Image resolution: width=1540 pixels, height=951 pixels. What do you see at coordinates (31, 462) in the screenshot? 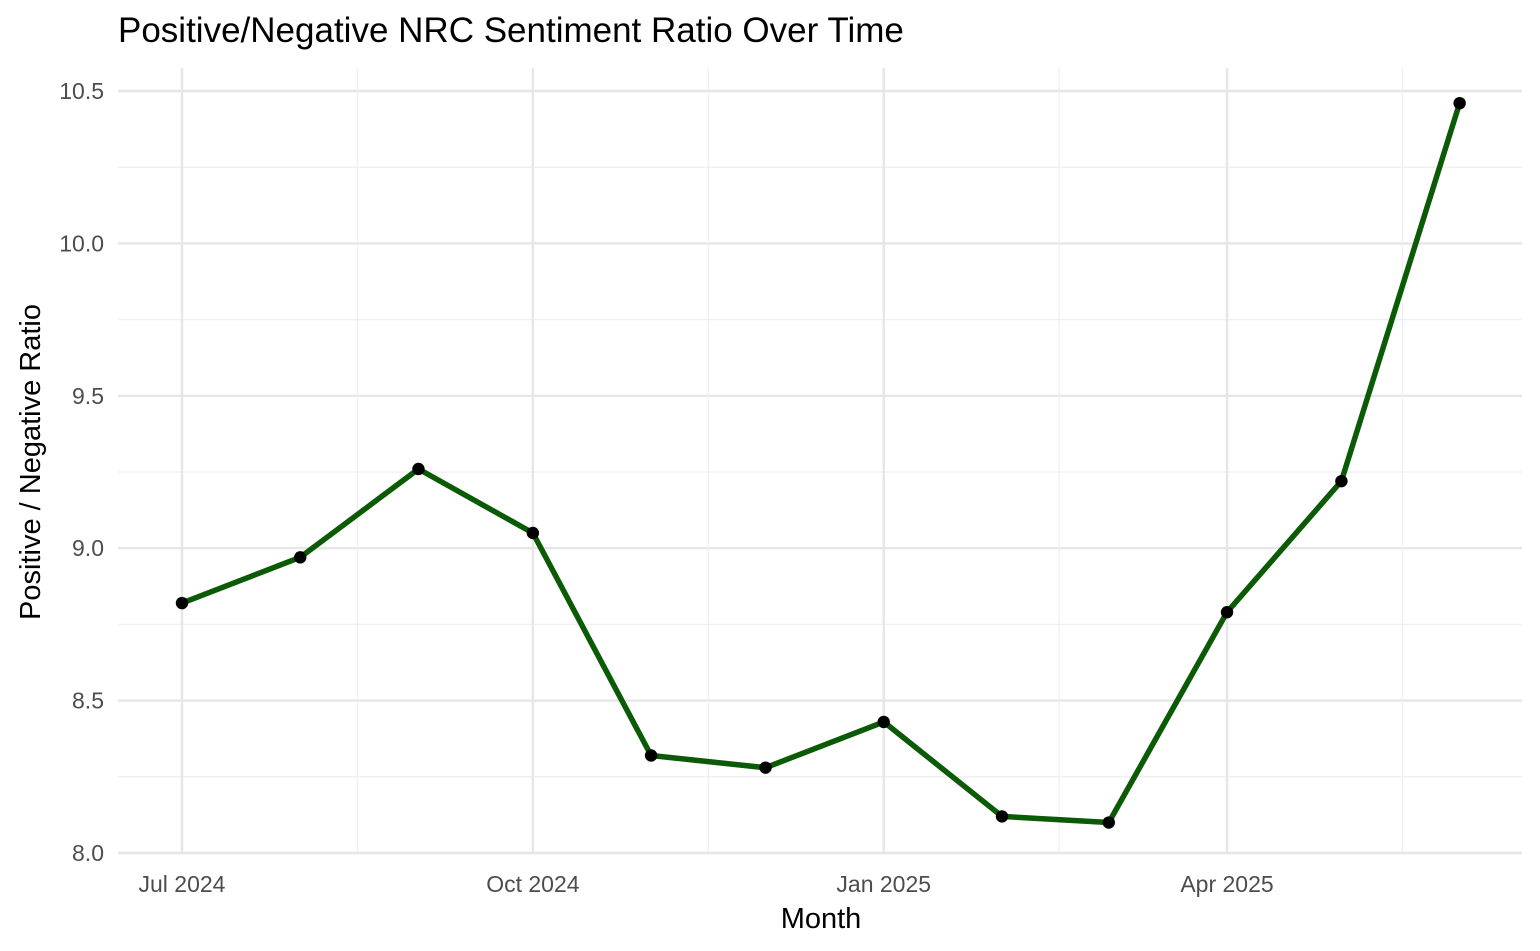
I see `y-axis-label: Positive / Negative Ratio` at bounding box center [31, 462].